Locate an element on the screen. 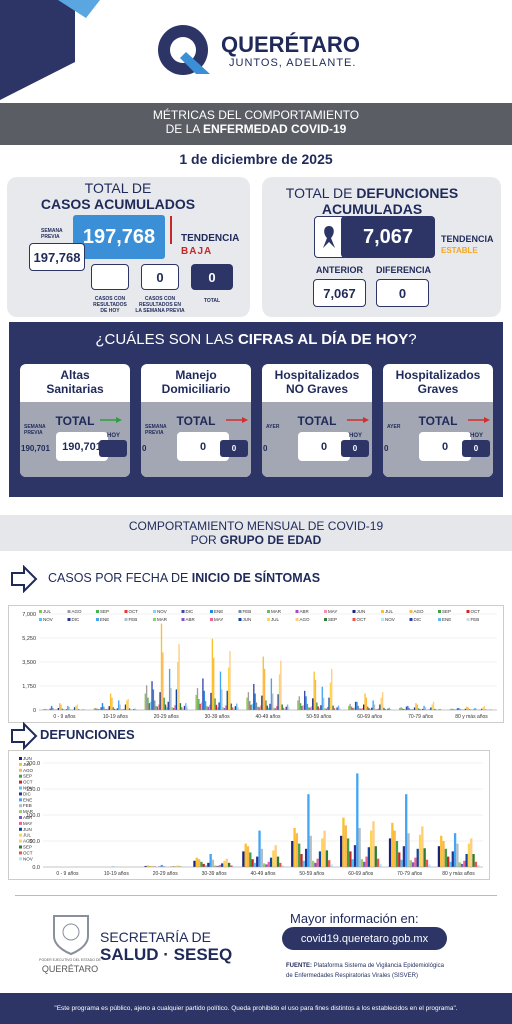 This screenshot has height=1024, width=512. banner-line: DE LA ENFERMEDAD COVID-19 is located at coordinates (256, 129).